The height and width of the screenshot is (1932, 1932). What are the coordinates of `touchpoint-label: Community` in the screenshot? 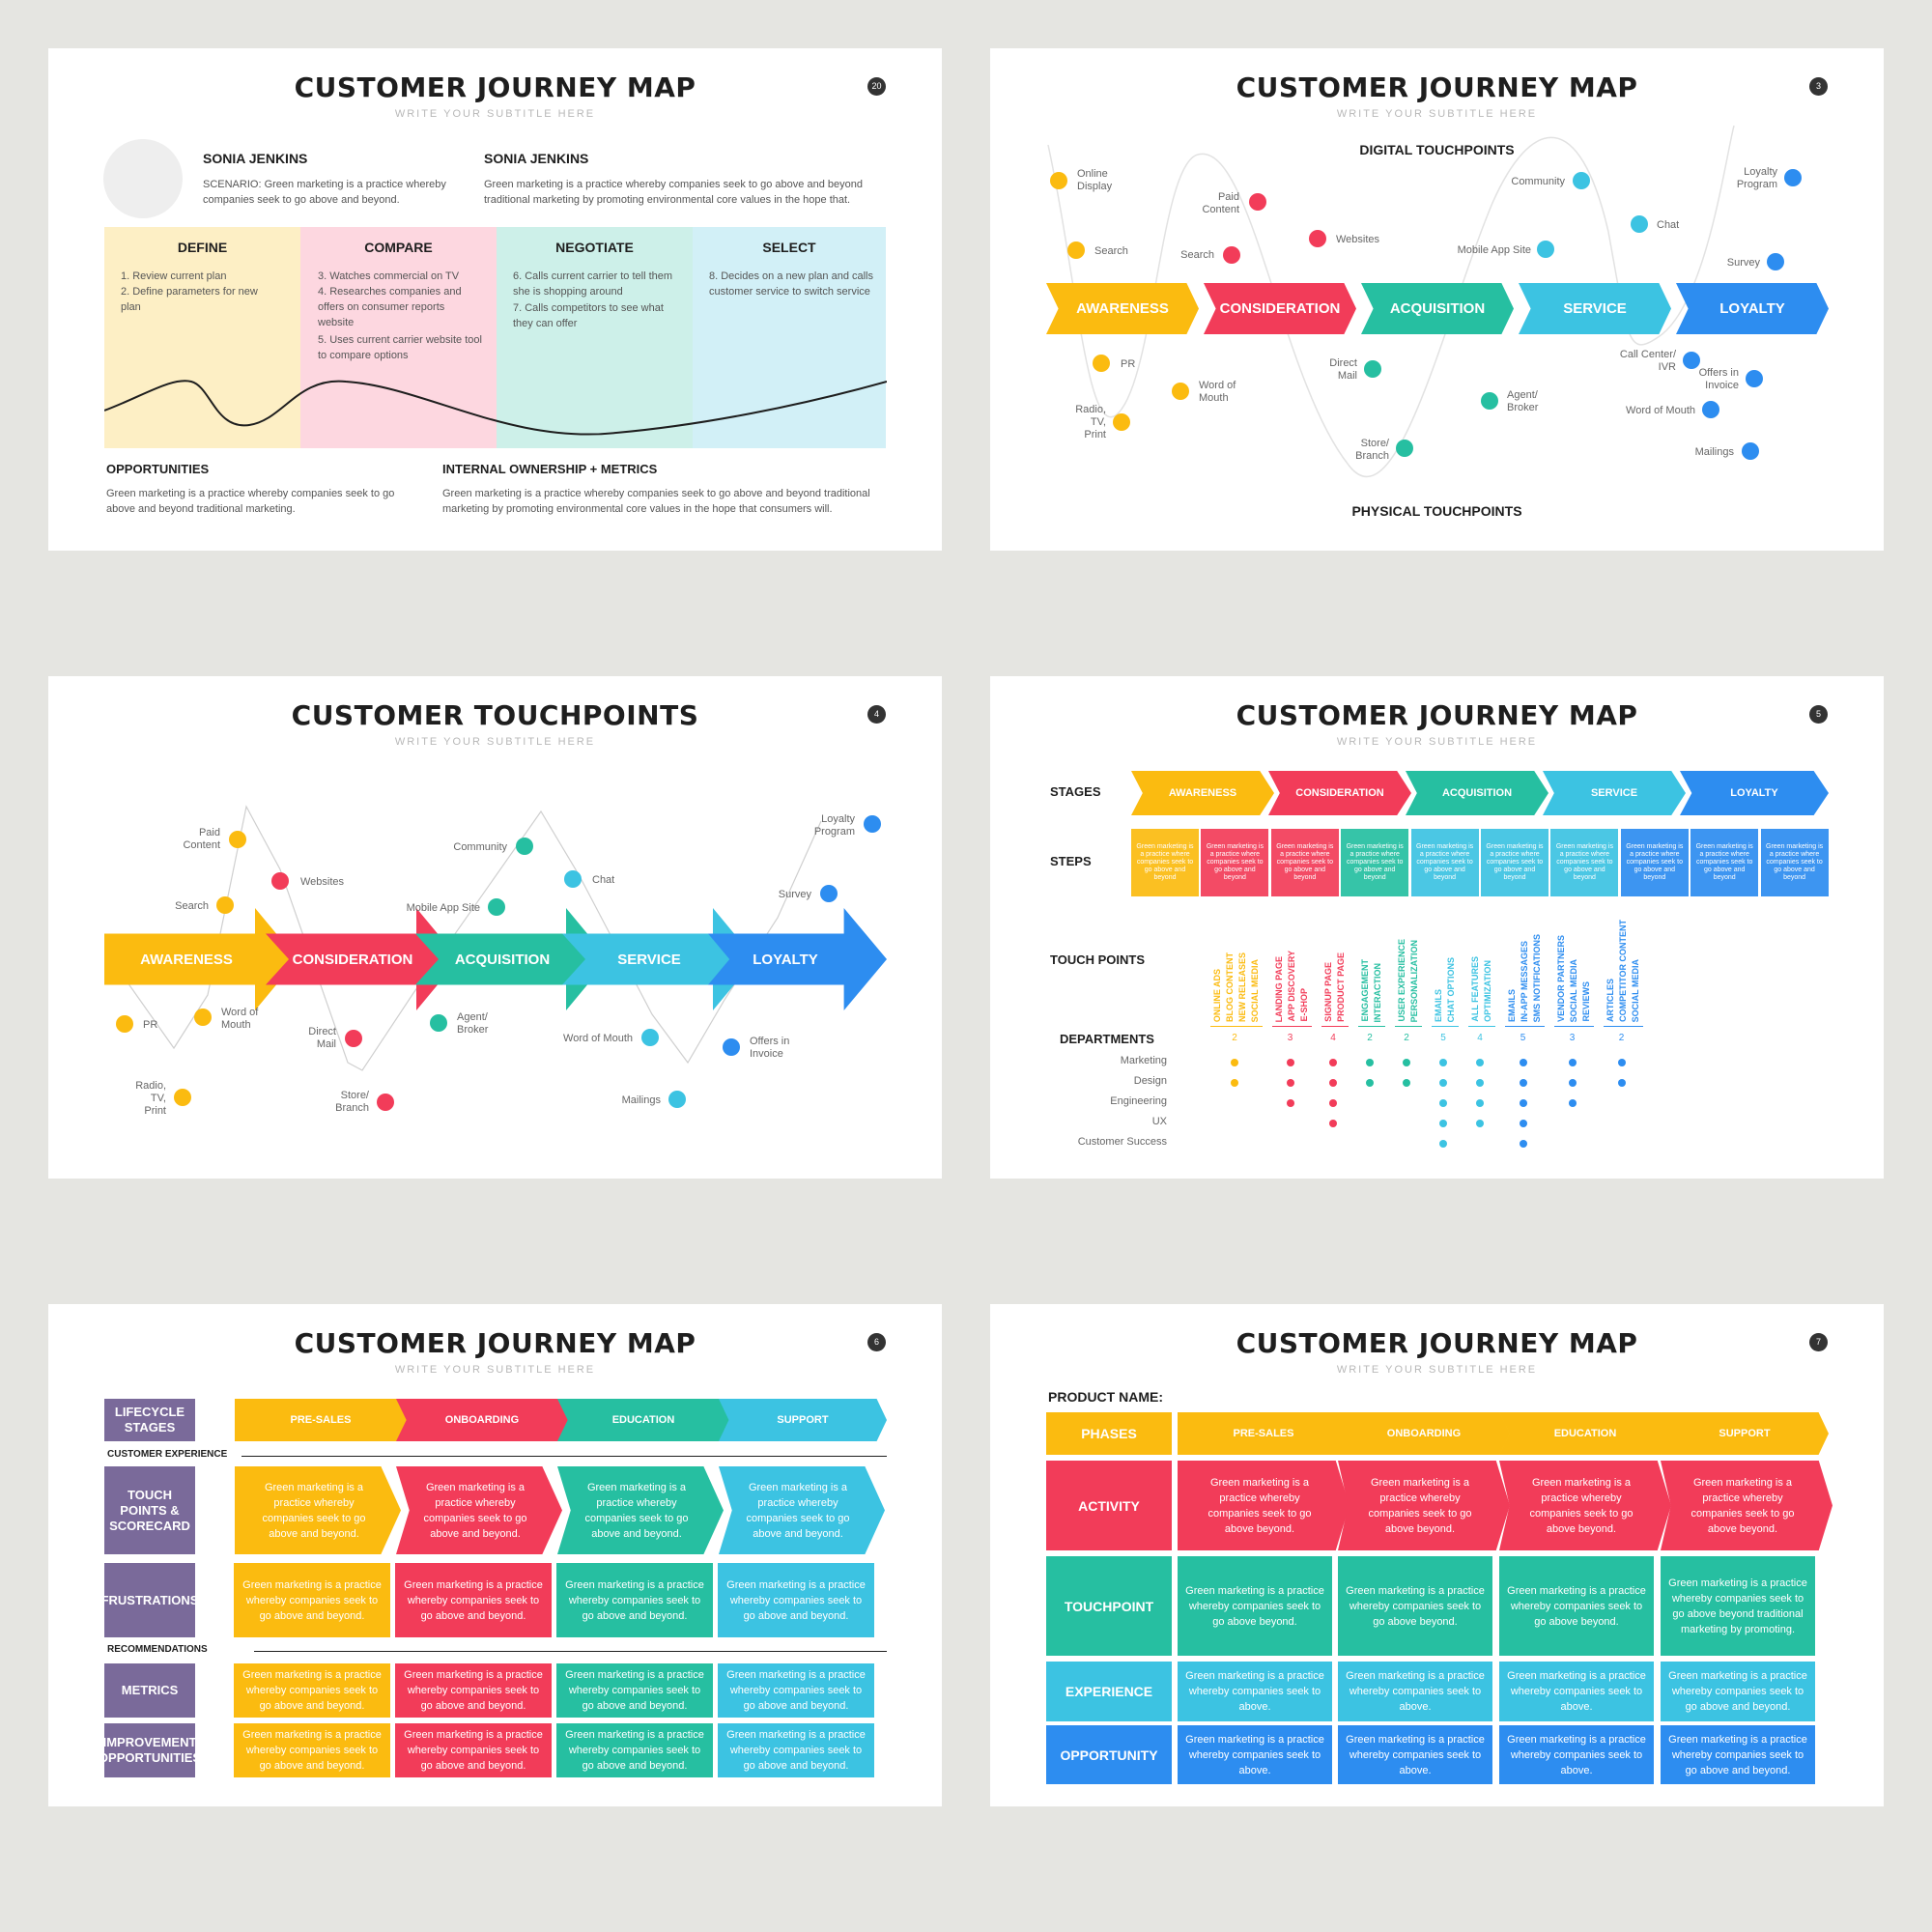 It's located at (1538, 181).